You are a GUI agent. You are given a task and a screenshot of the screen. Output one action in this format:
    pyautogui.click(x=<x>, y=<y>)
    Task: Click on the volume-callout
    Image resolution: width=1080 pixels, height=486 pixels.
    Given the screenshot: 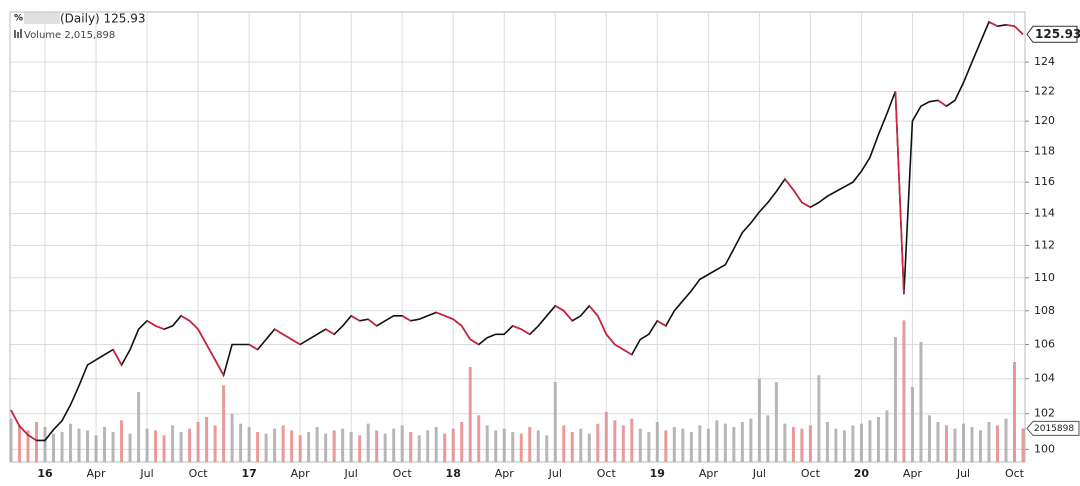 What is the action you would take?
    pyautogui.click(x=1053, y=428)
    